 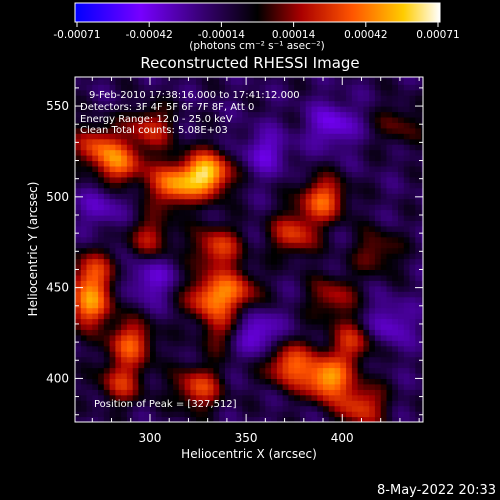 I want to click on colorbar-gradient, so click(x=257, y=12).